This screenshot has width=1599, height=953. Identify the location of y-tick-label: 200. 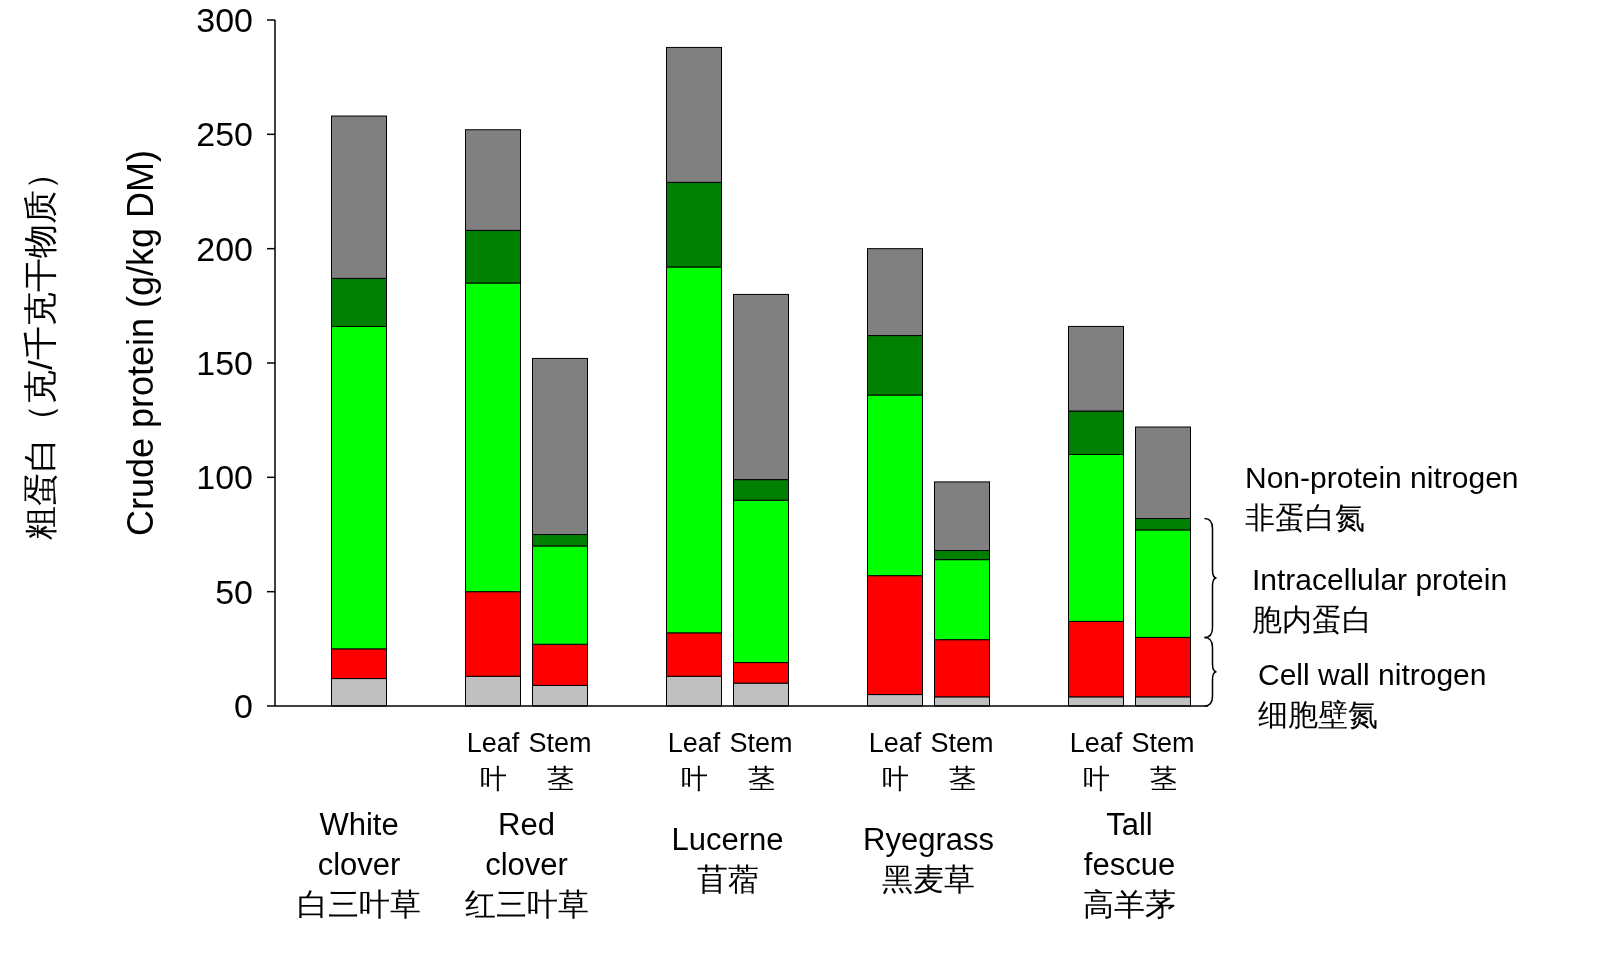
(224, 248).